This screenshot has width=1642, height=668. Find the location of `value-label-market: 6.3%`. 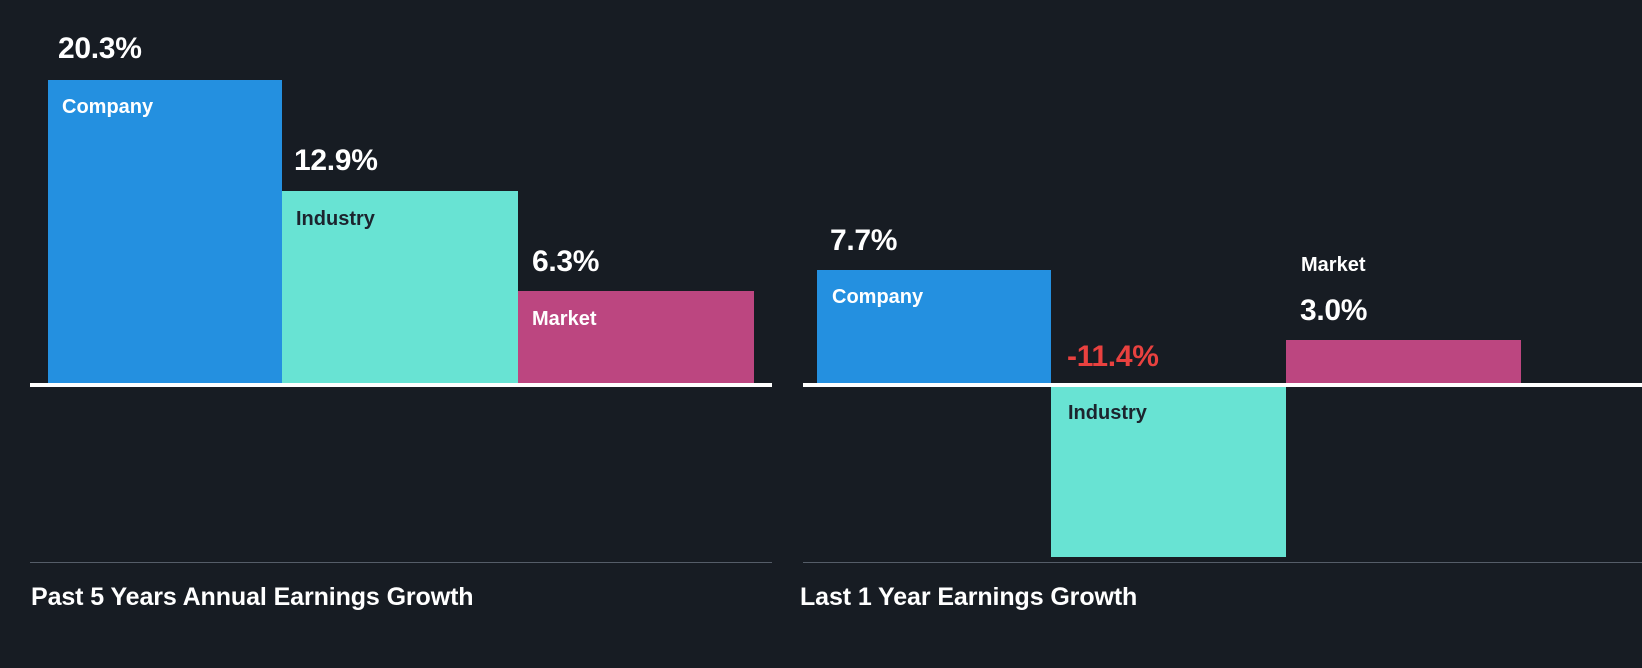

value-label-market: 6.3% is located at coordinates (566, 261).